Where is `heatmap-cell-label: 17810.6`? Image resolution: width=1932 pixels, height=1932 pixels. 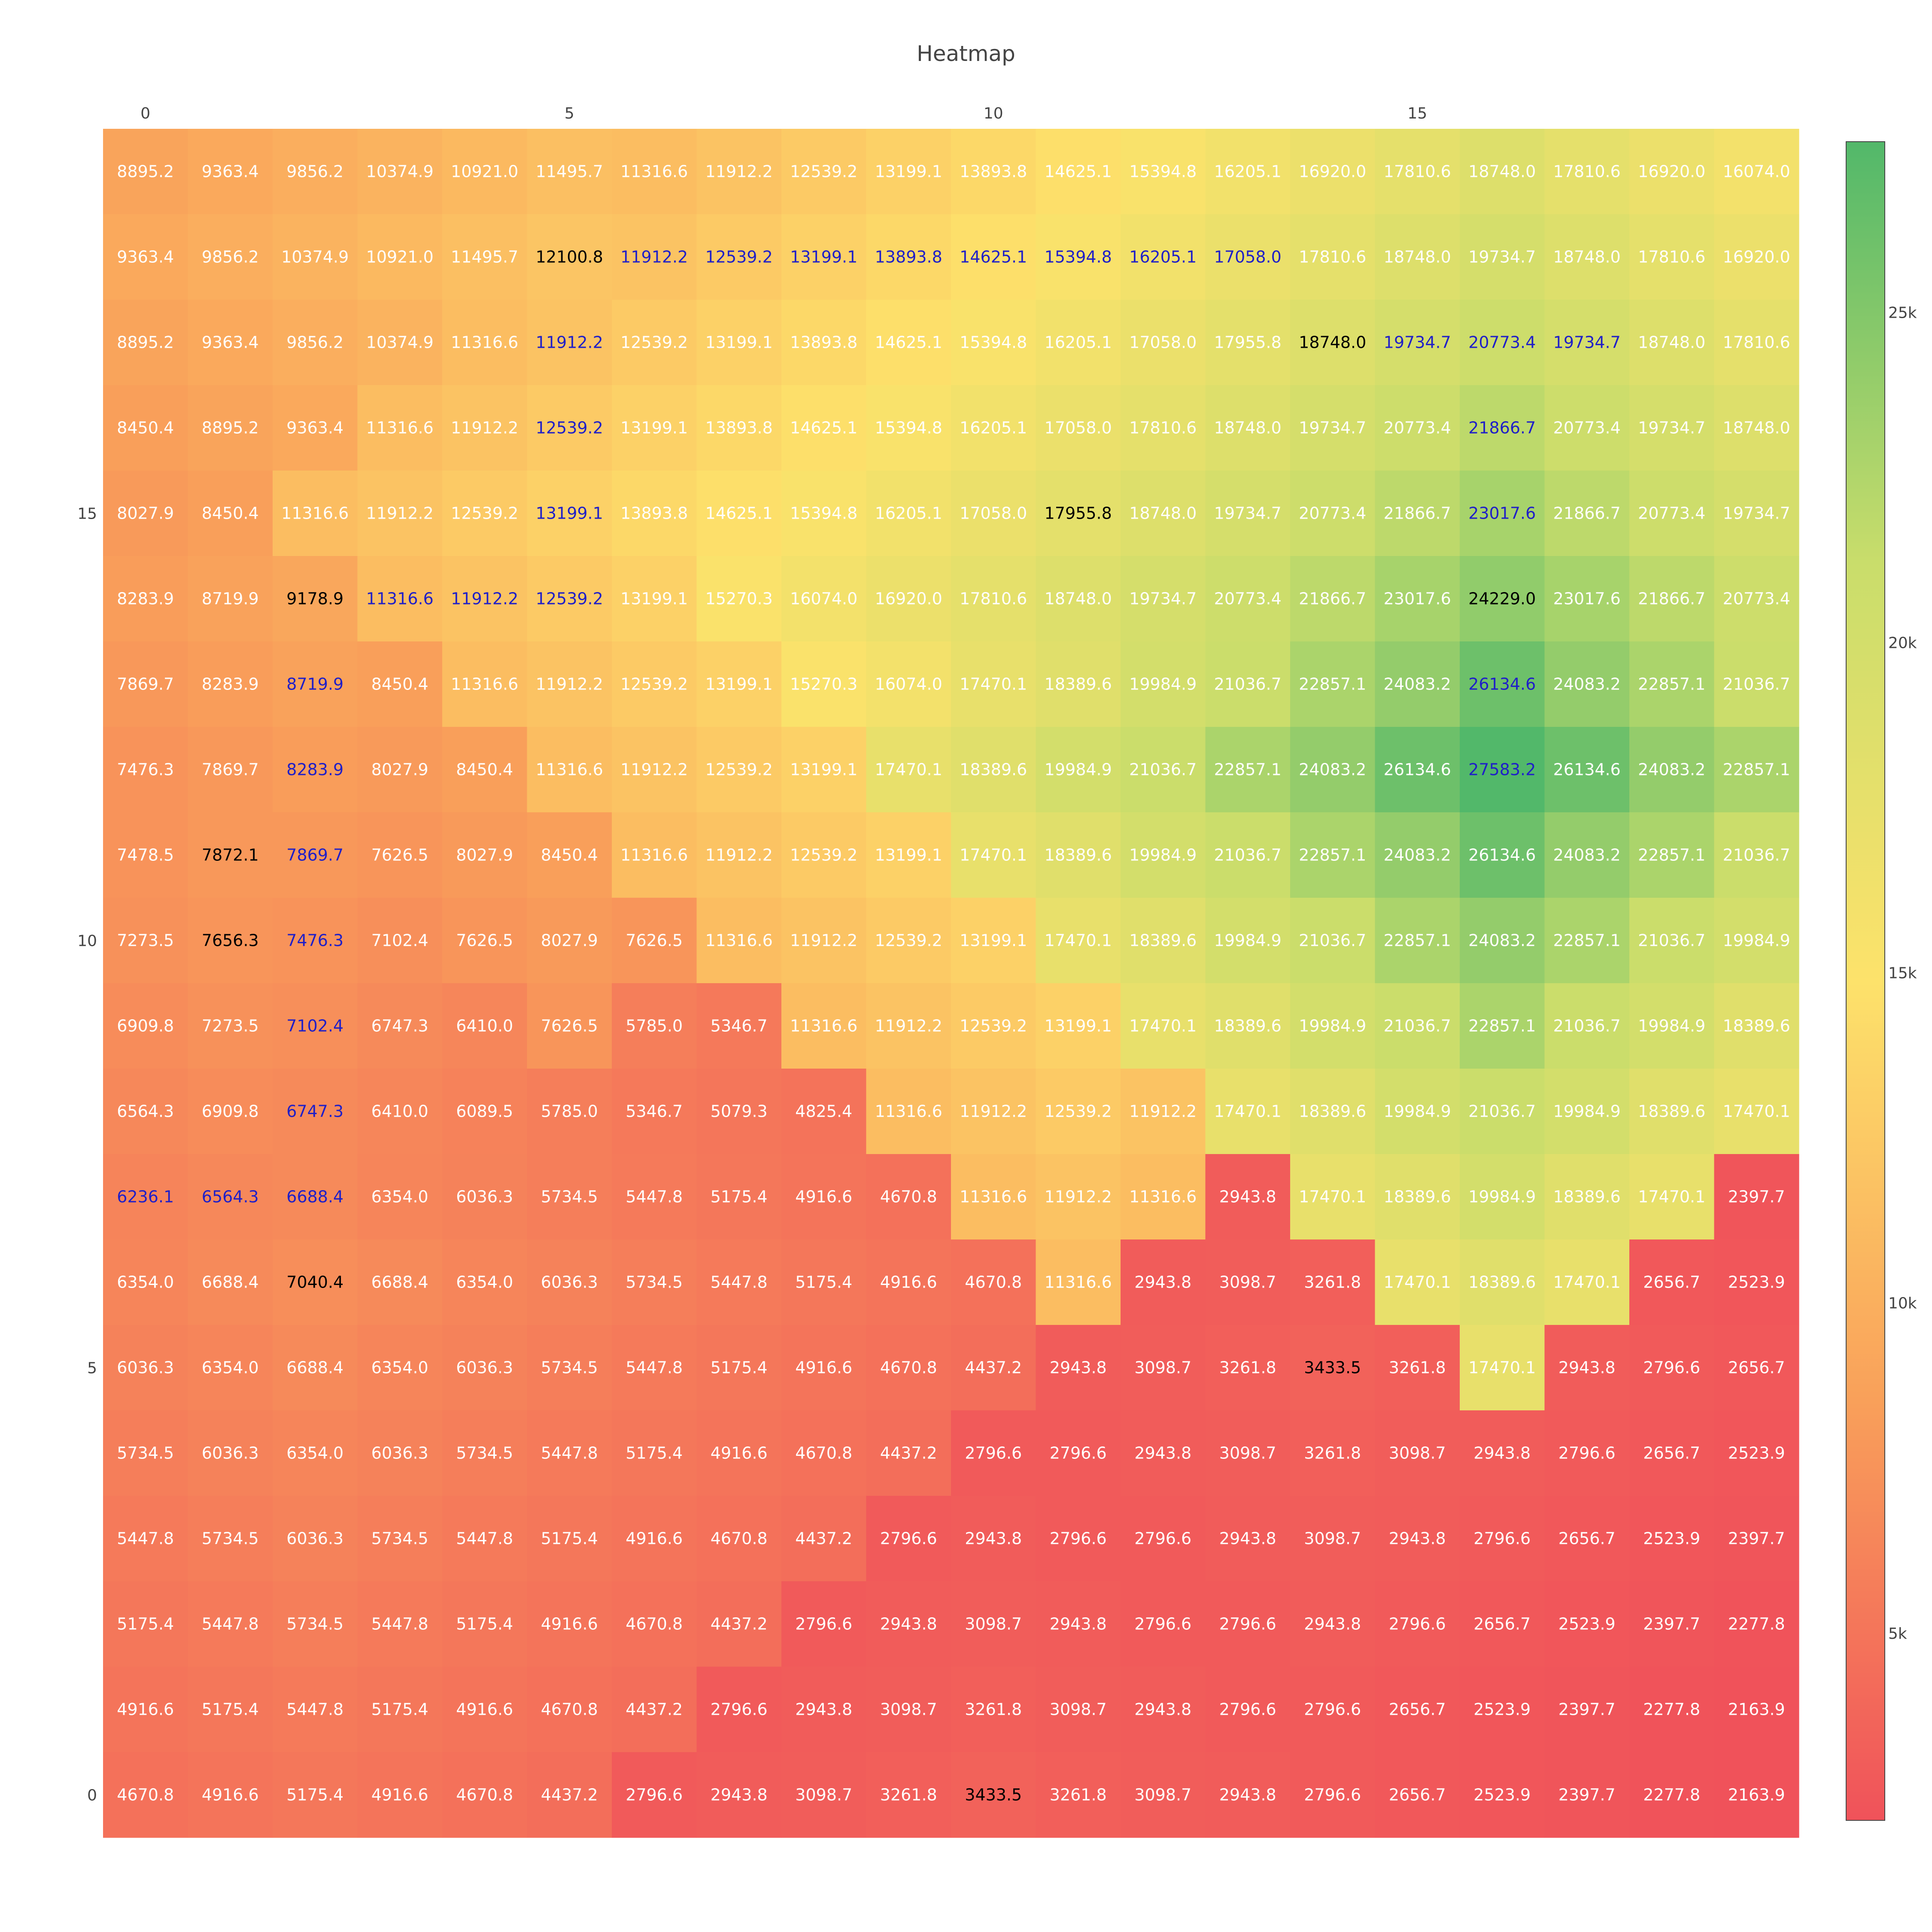
heatmap-cell-label: 17810.6 is located at coordinates (1163, 428).